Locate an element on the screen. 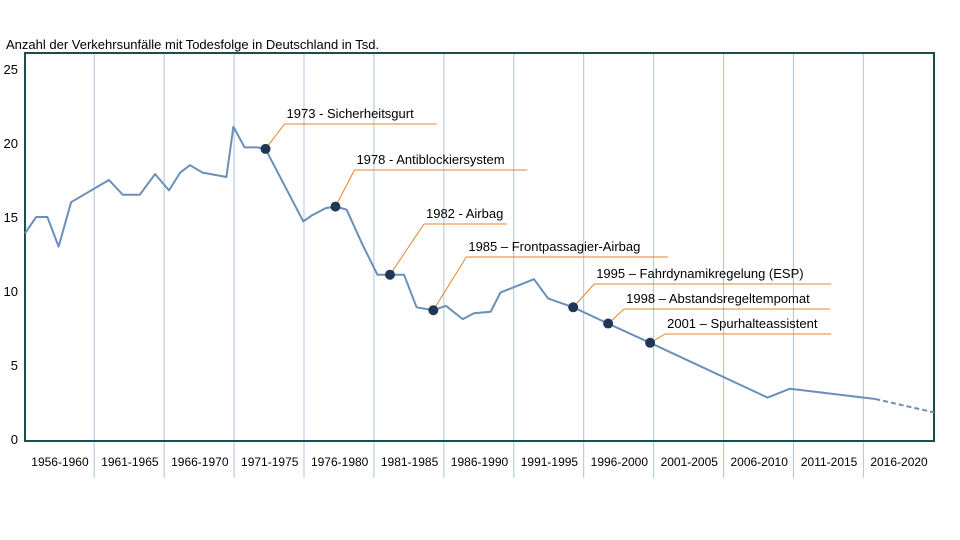 The image size is (960, 540). series-line-dashed is located at coordinates (905, 406).